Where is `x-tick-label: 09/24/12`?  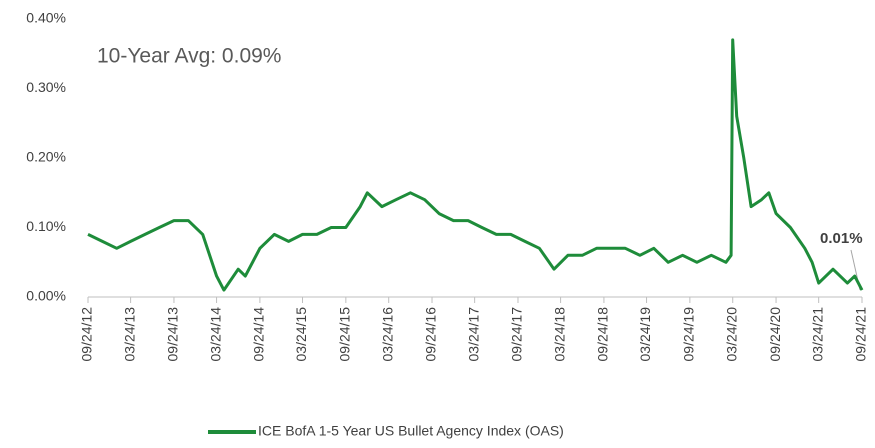
x-tick-label: 09/24/12 is located at coordinates (87, 334).